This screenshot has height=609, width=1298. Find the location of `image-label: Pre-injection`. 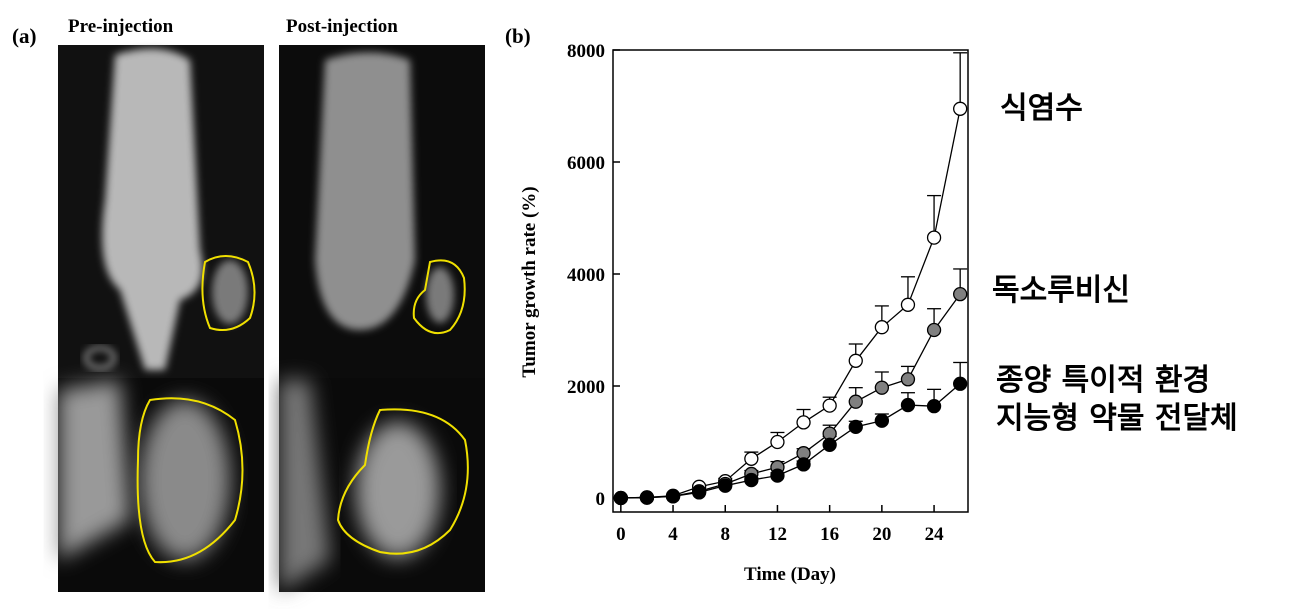

image-label: Pre-injection is located at coordinates (121, 26).